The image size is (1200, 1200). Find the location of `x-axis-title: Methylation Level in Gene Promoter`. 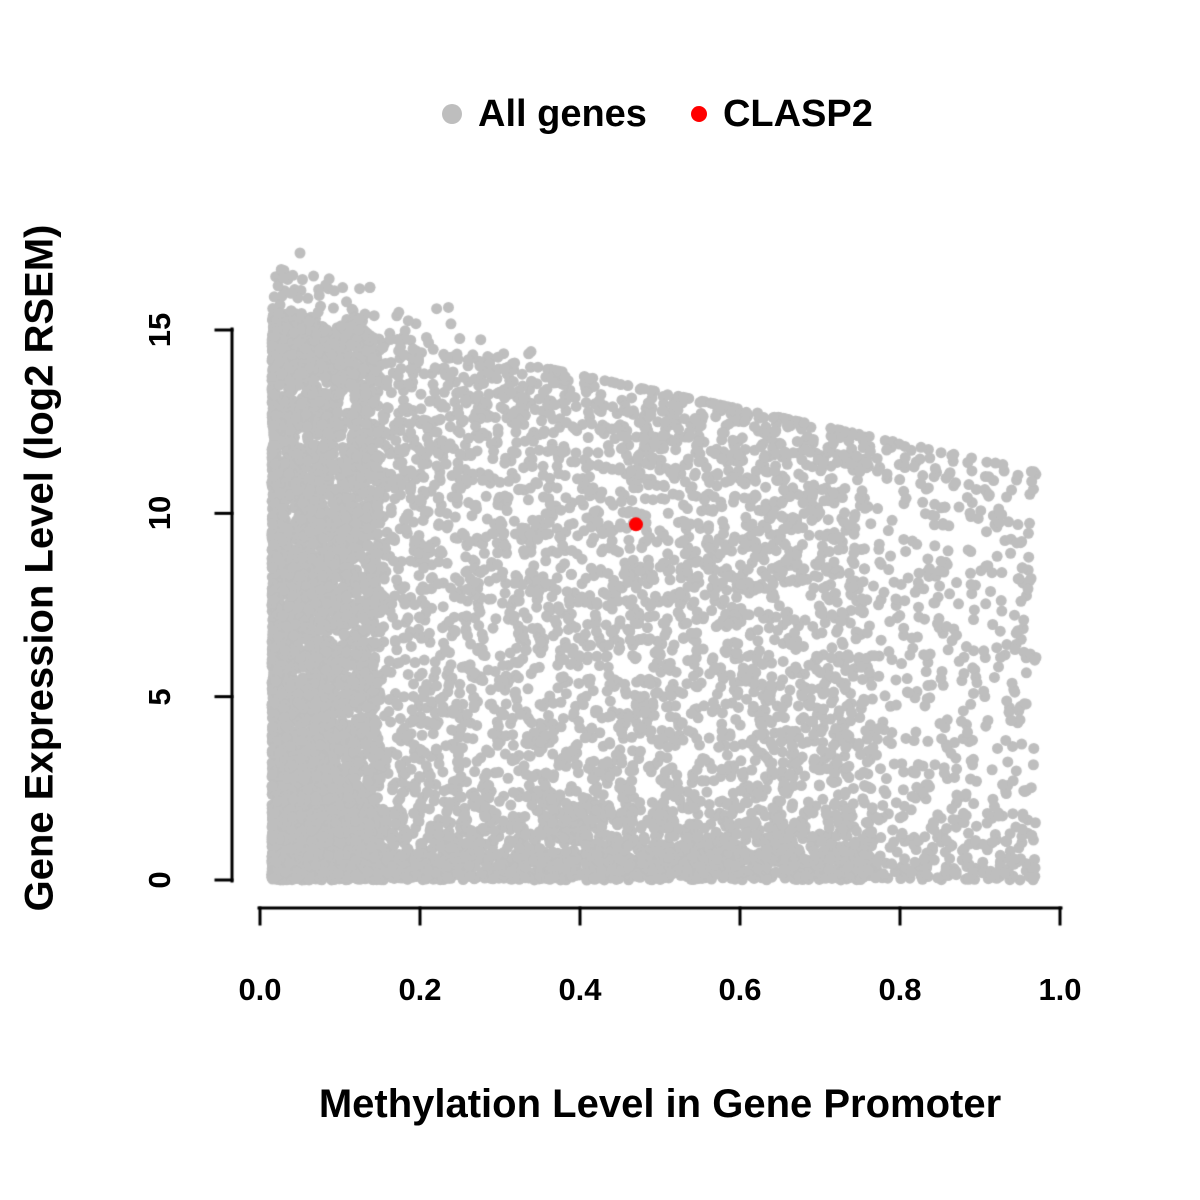

x-axis-title: Methylation Level in Gene Promoter is located at coordinates (660, 1104).